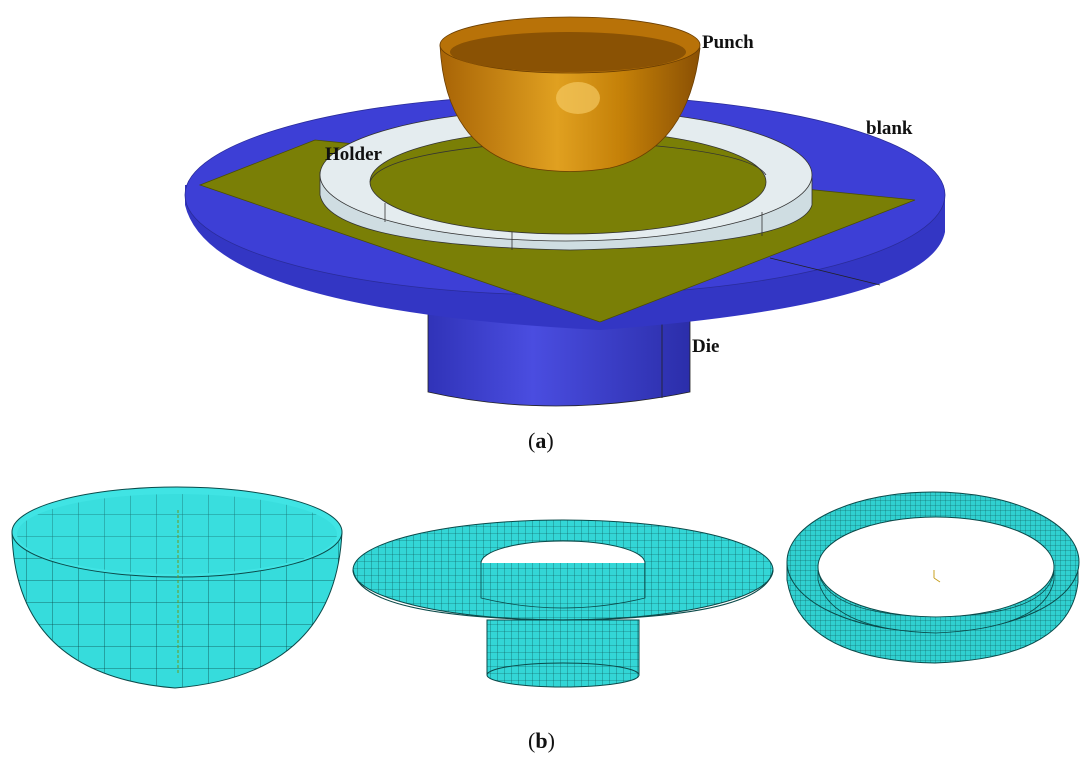  What do you see at coordinates (354, 154) in the screenshot?
I see `label-holder: Holder` at bounding box center [354, 154].